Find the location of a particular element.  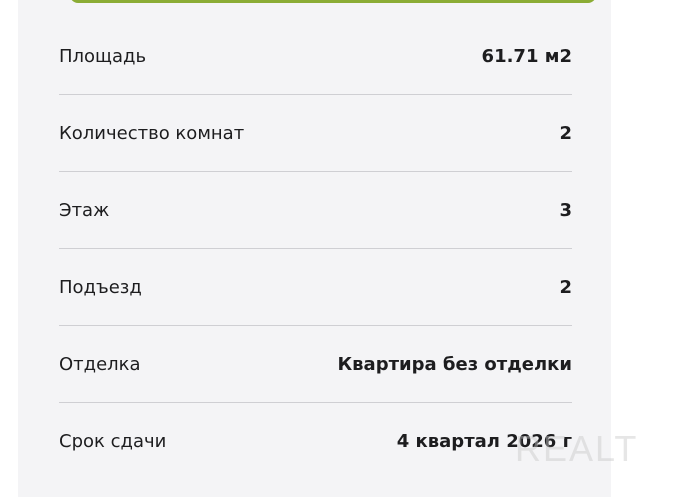

property-value: 3 is located at coordinates (565, 210).